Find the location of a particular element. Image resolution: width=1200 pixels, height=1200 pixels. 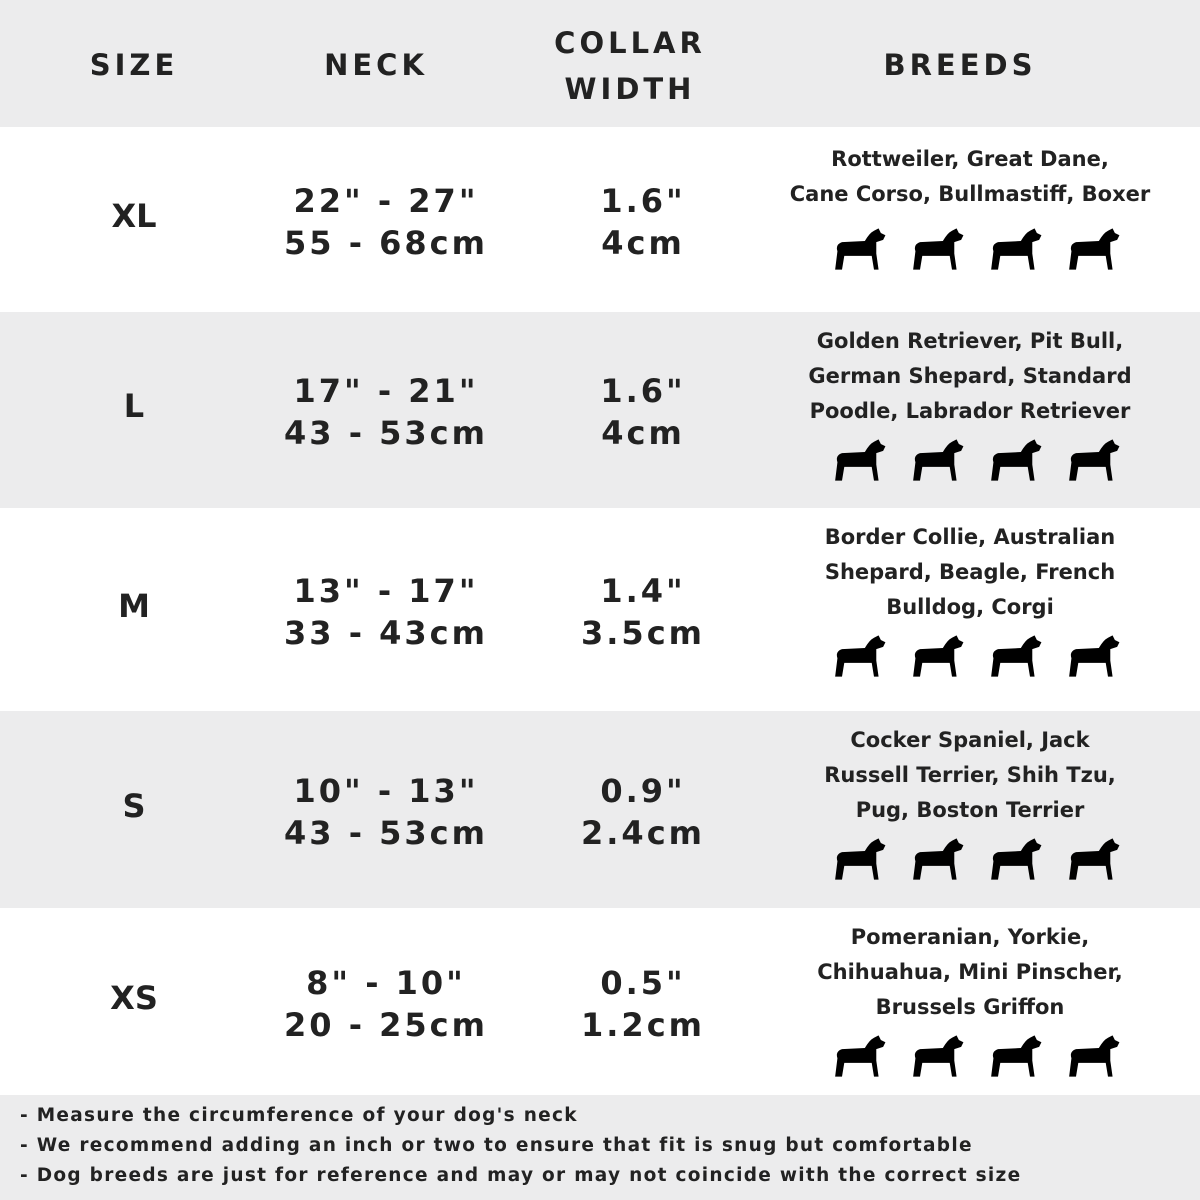

neck-inches: 8" - 10" is located at coordinates (386, 982).